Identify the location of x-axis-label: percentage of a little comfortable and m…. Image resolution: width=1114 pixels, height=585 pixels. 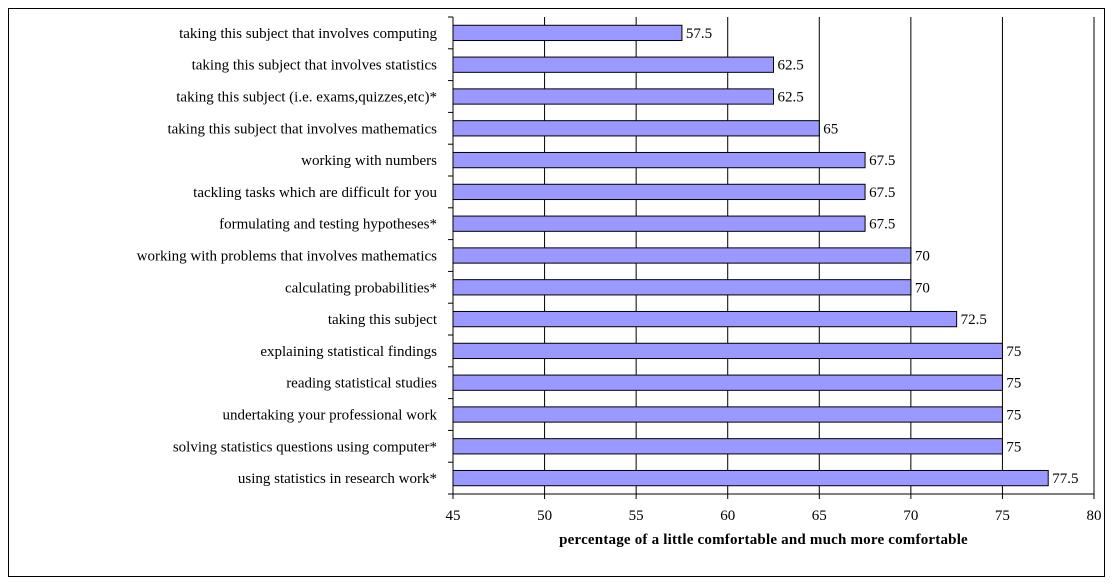
(763, 540).